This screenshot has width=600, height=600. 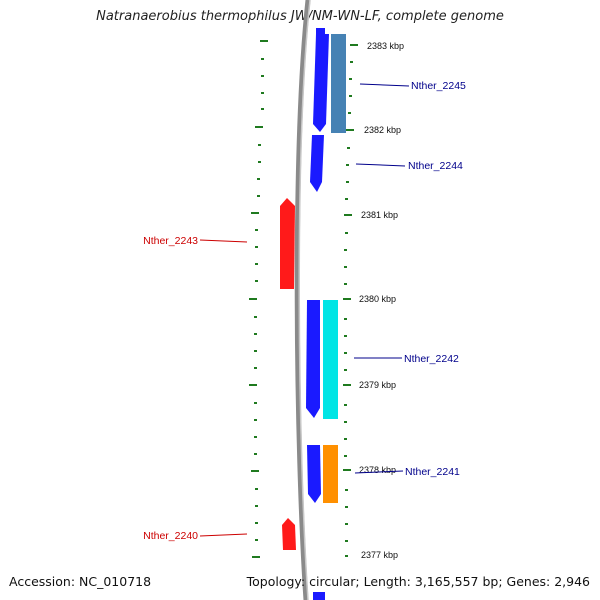 What do you see at coordinates (320, 31) in the screenshot?
I see `forward-track-top` at bounding box center [320, 31].